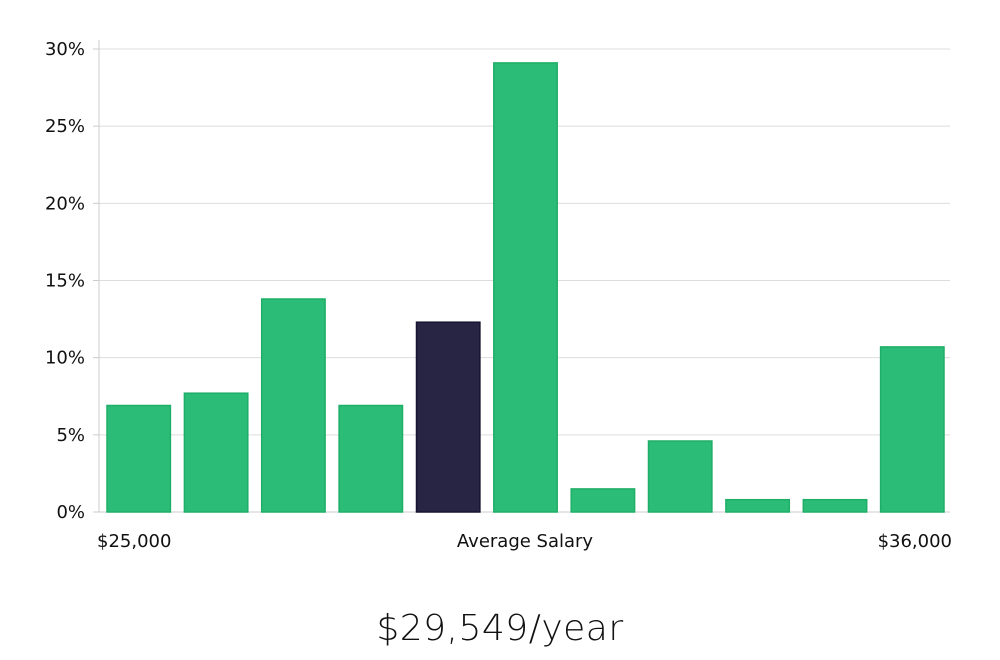  I want to click on bar-highlighted, so click(448, 417).